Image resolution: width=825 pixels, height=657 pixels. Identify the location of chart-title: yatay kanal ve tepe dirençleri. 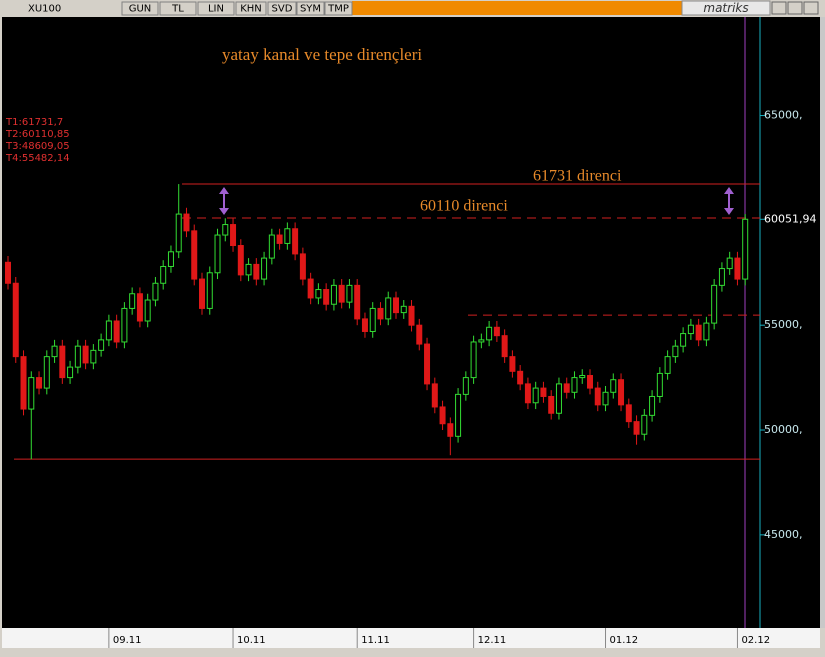
(322, 54).